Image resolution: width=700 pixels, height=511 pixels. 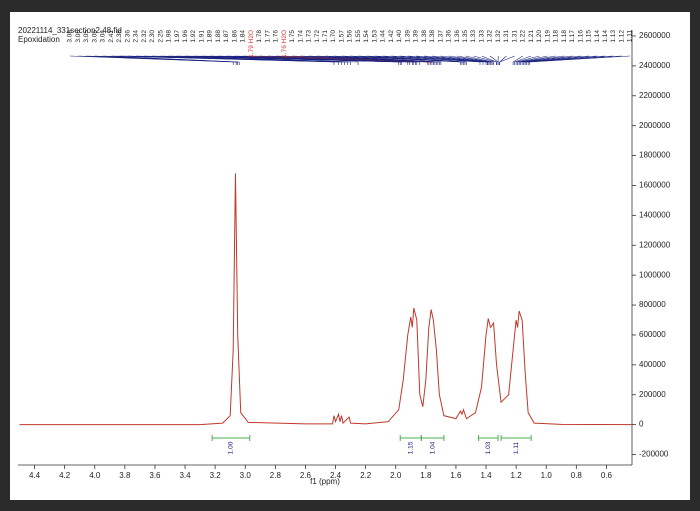 What do you see at coordinates (86, 36) in the screenshot?
I see `peak-label: 3.05` at bounding box center [86, 36].